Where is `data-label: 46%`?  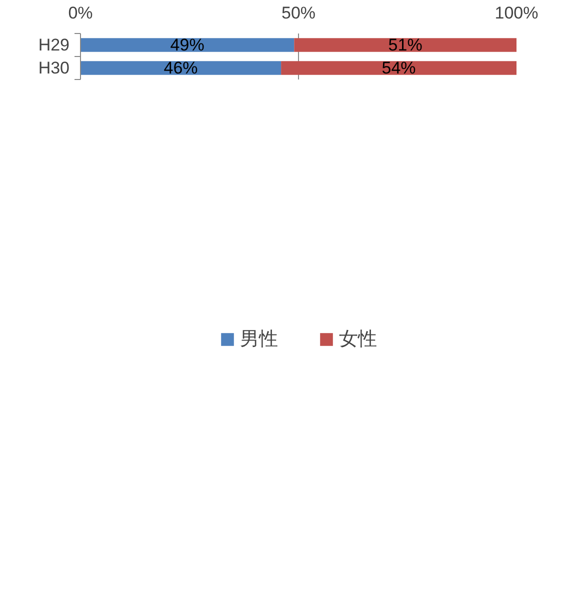 data-label: 46% is located at coordinates (181, 68).